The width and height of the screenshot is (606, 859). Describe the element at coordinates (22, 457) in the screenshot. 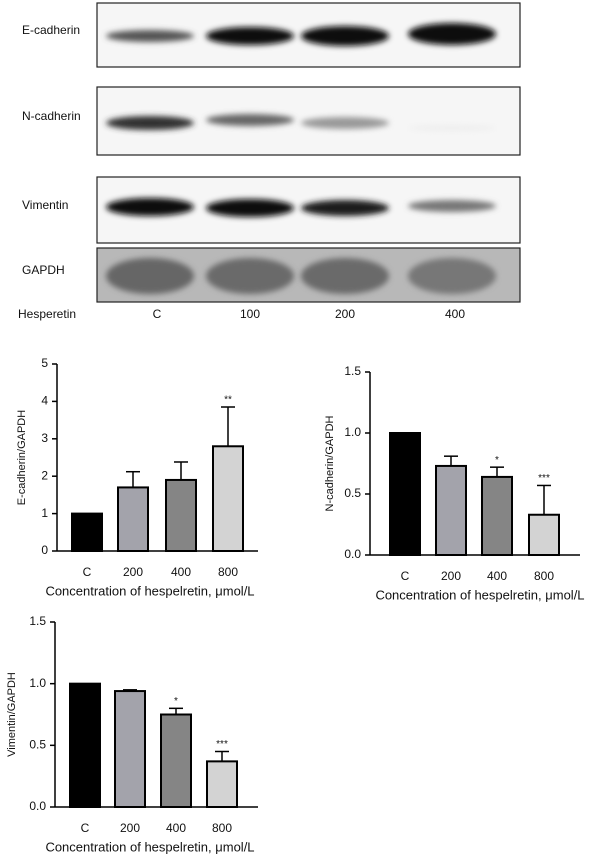

I see `y-axis-title: E-cadherin/GAPDH` at that location.